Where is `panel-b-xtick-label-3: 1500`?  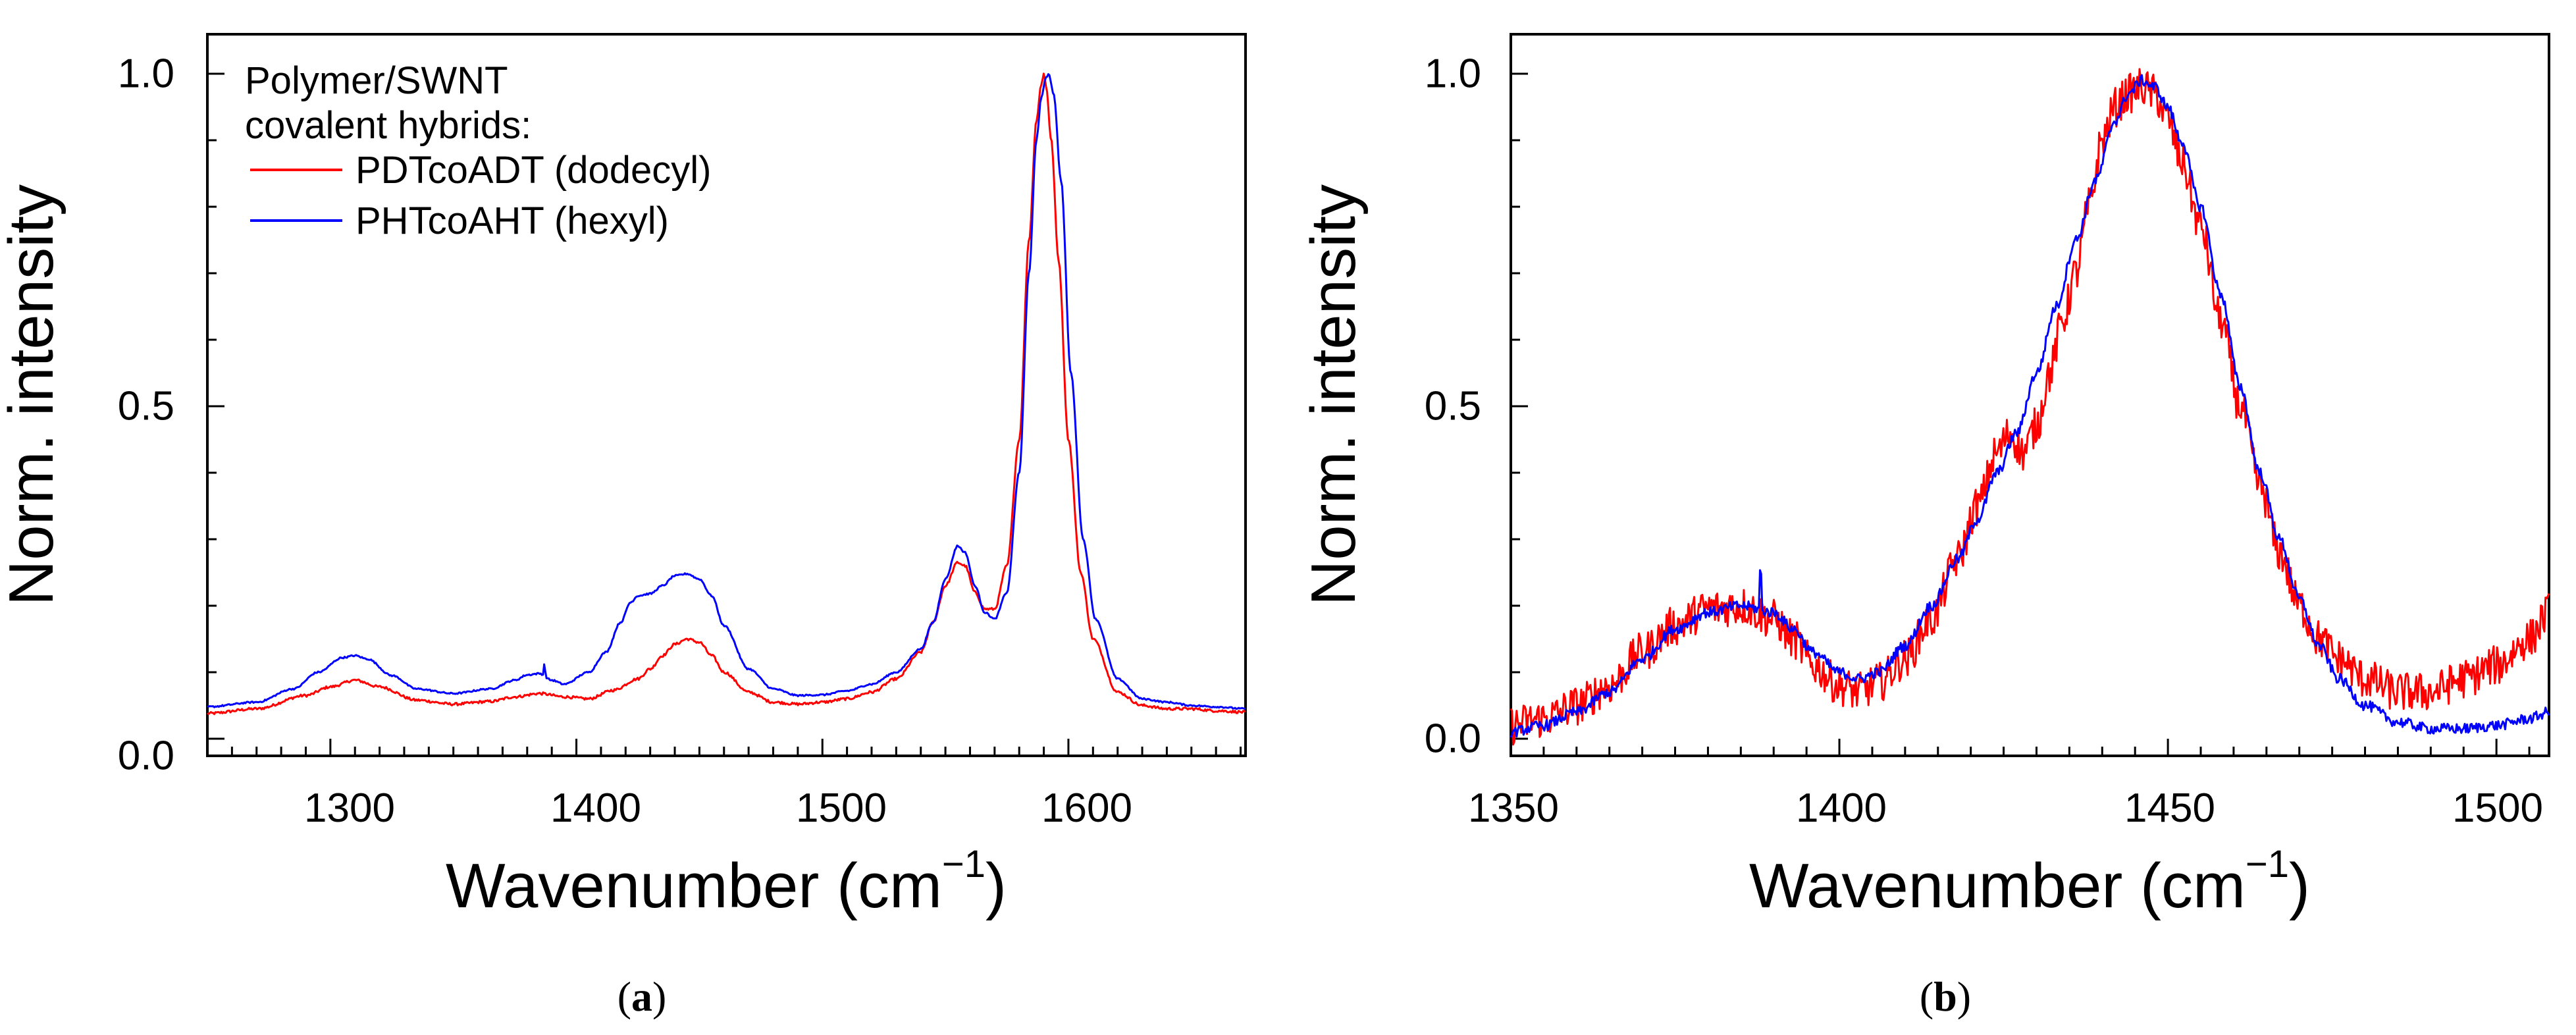 panel-b-xtick-label-3: 1500 is located at coordinates (2497, 808).